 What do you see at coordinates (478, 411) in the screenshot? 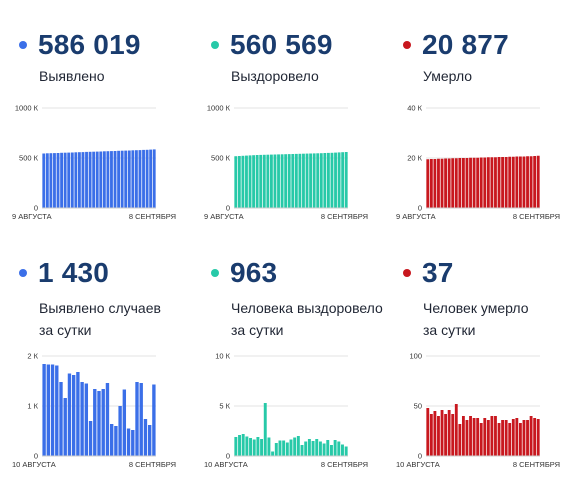
I see `bar-chart-deaths-daily: 0 50 100 10 АВГУСТА 8 СЕНТЯБРЯ` at bounding box center [478, 411].